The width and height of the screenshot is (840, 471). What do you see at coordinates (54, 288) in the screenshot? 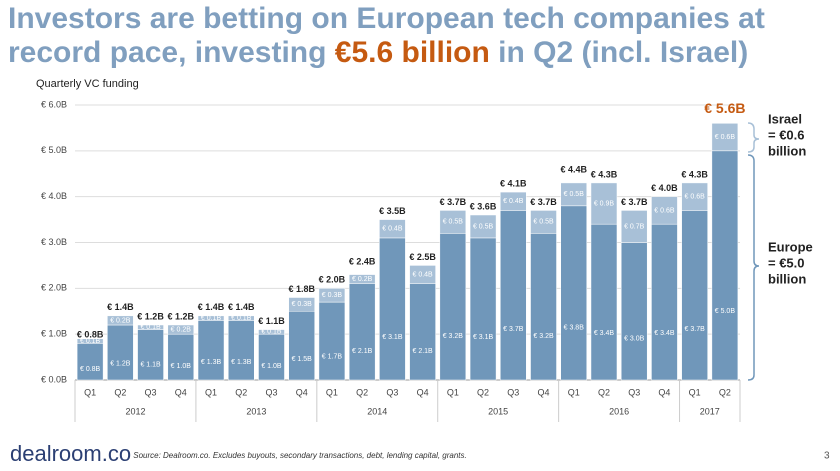
I see `y-tick-label: € 2.0B` at bounding box center [54, 288].